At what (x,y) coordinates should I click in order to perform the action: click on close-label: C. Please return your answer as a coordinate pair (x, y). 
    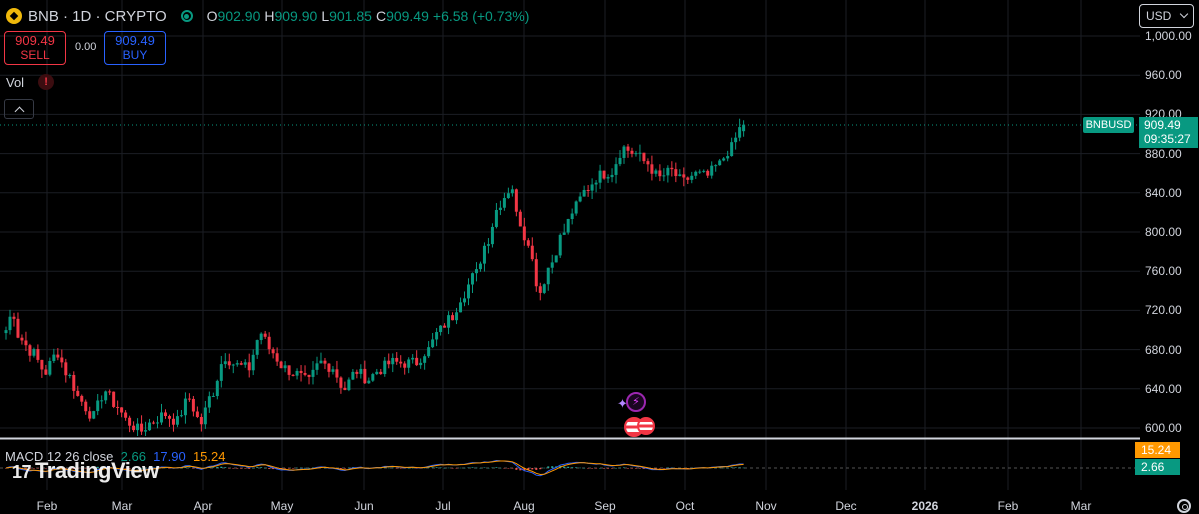
    Looking at the image, I should click on (381, 16).